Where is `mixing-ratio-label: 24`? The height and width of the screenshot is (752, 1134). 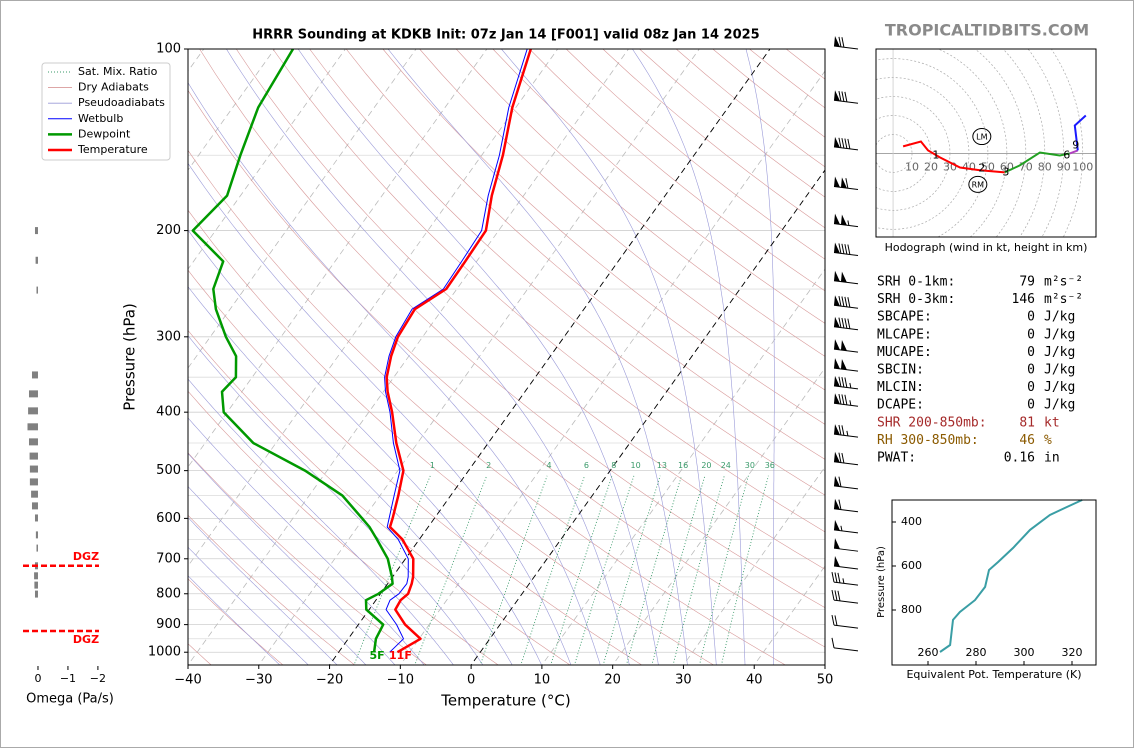 mixing-ratio-label: 24 is located at coordinates (726, 465).